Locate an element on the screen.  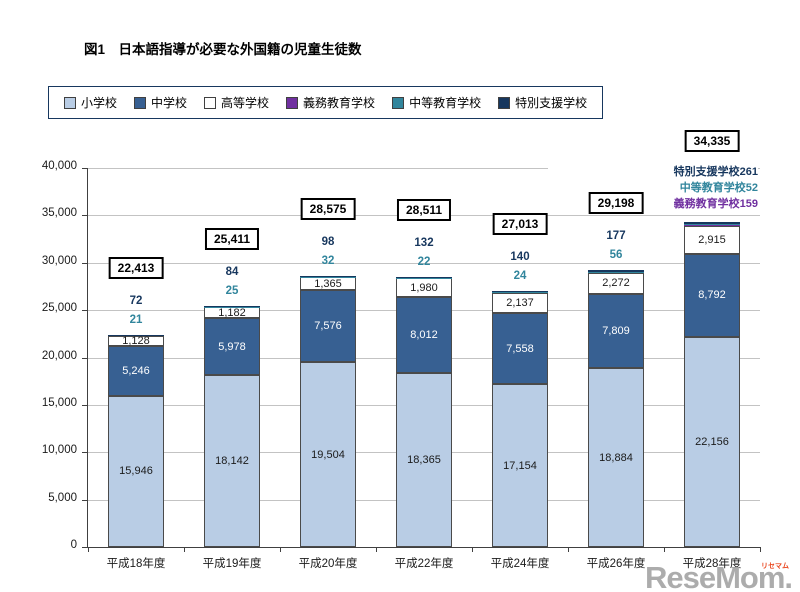
y-axis-label: 20,000 is located at coordinates (59, 355).